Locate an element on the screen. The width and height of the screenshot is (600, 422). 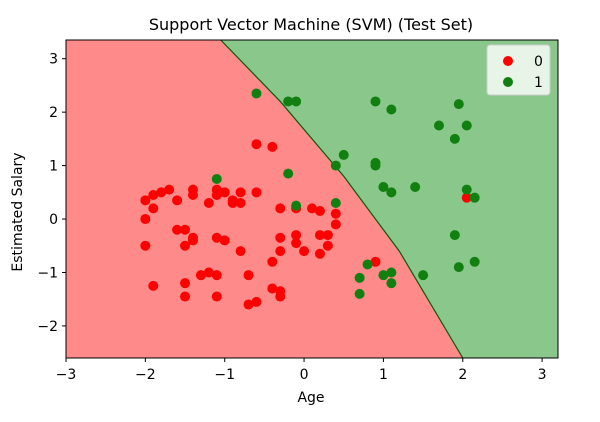
legend: 0 1 is located at coordinates (518, 70).